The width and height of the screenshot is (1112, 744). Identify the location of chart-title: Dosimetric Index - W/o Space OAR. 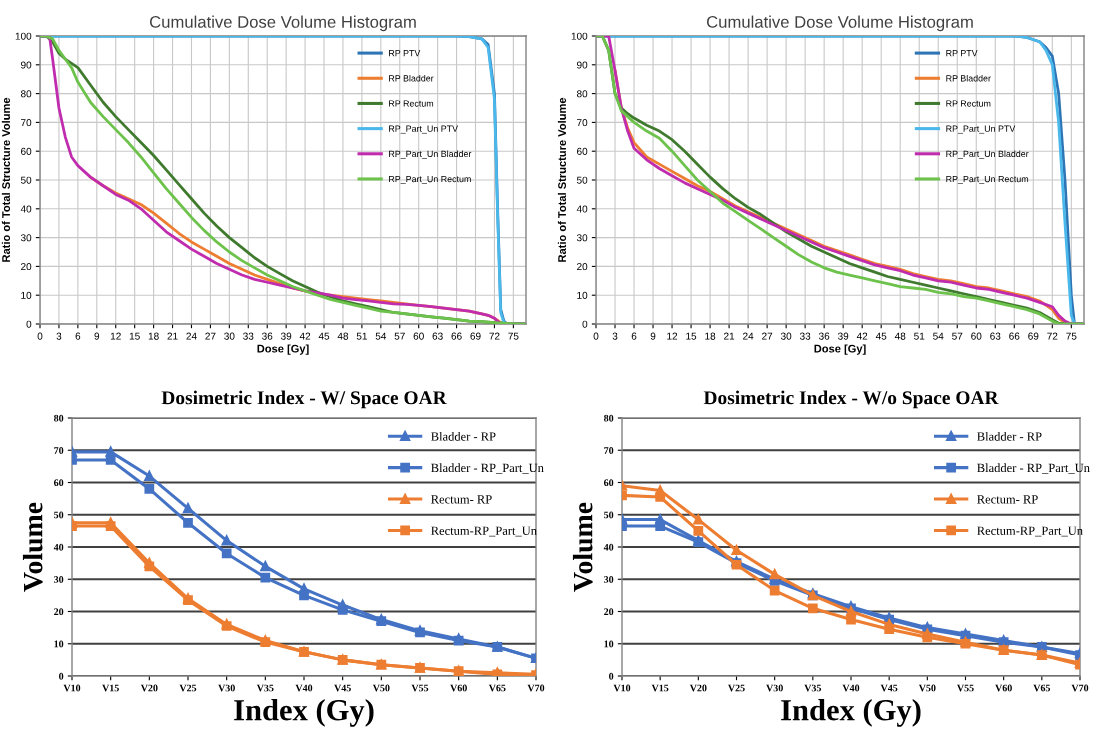
(851, 399).